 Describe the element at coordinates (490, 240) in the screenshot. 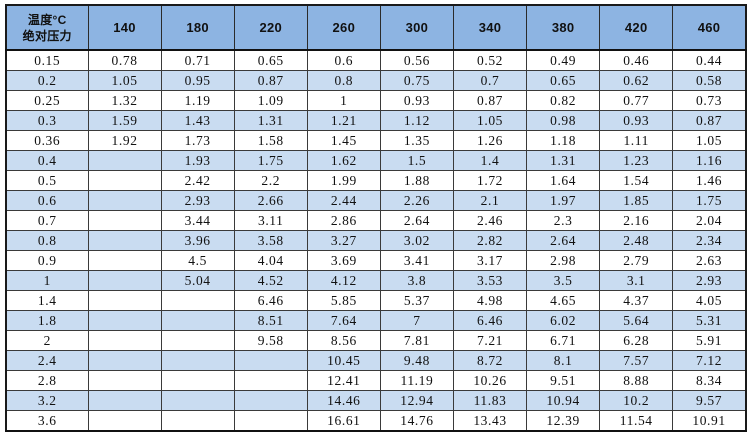

I see `data-cell-0.8-340: 2.82` at that location.